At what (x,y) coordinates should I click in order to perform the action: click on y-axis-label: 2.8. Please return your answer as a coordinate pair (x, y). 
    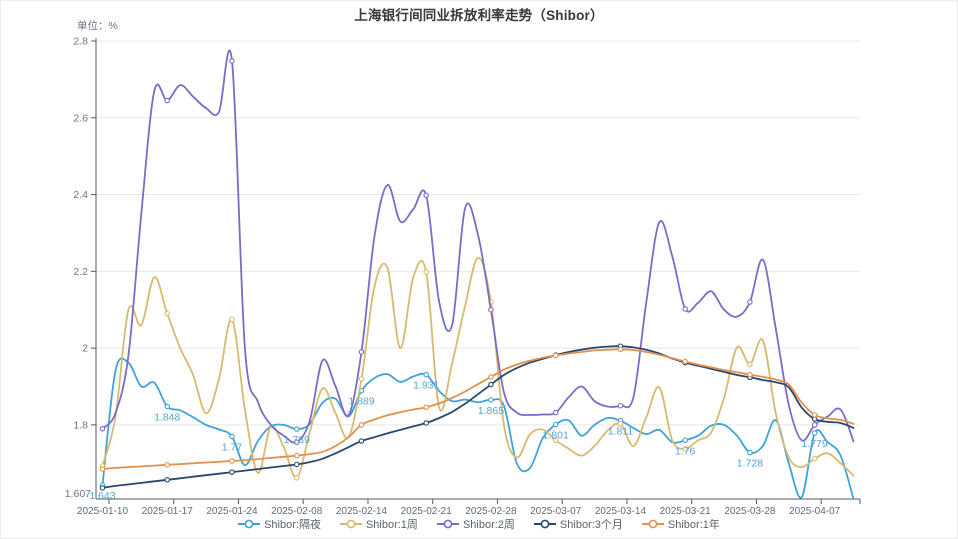
    Looking at the image, I should click on (80, 42).